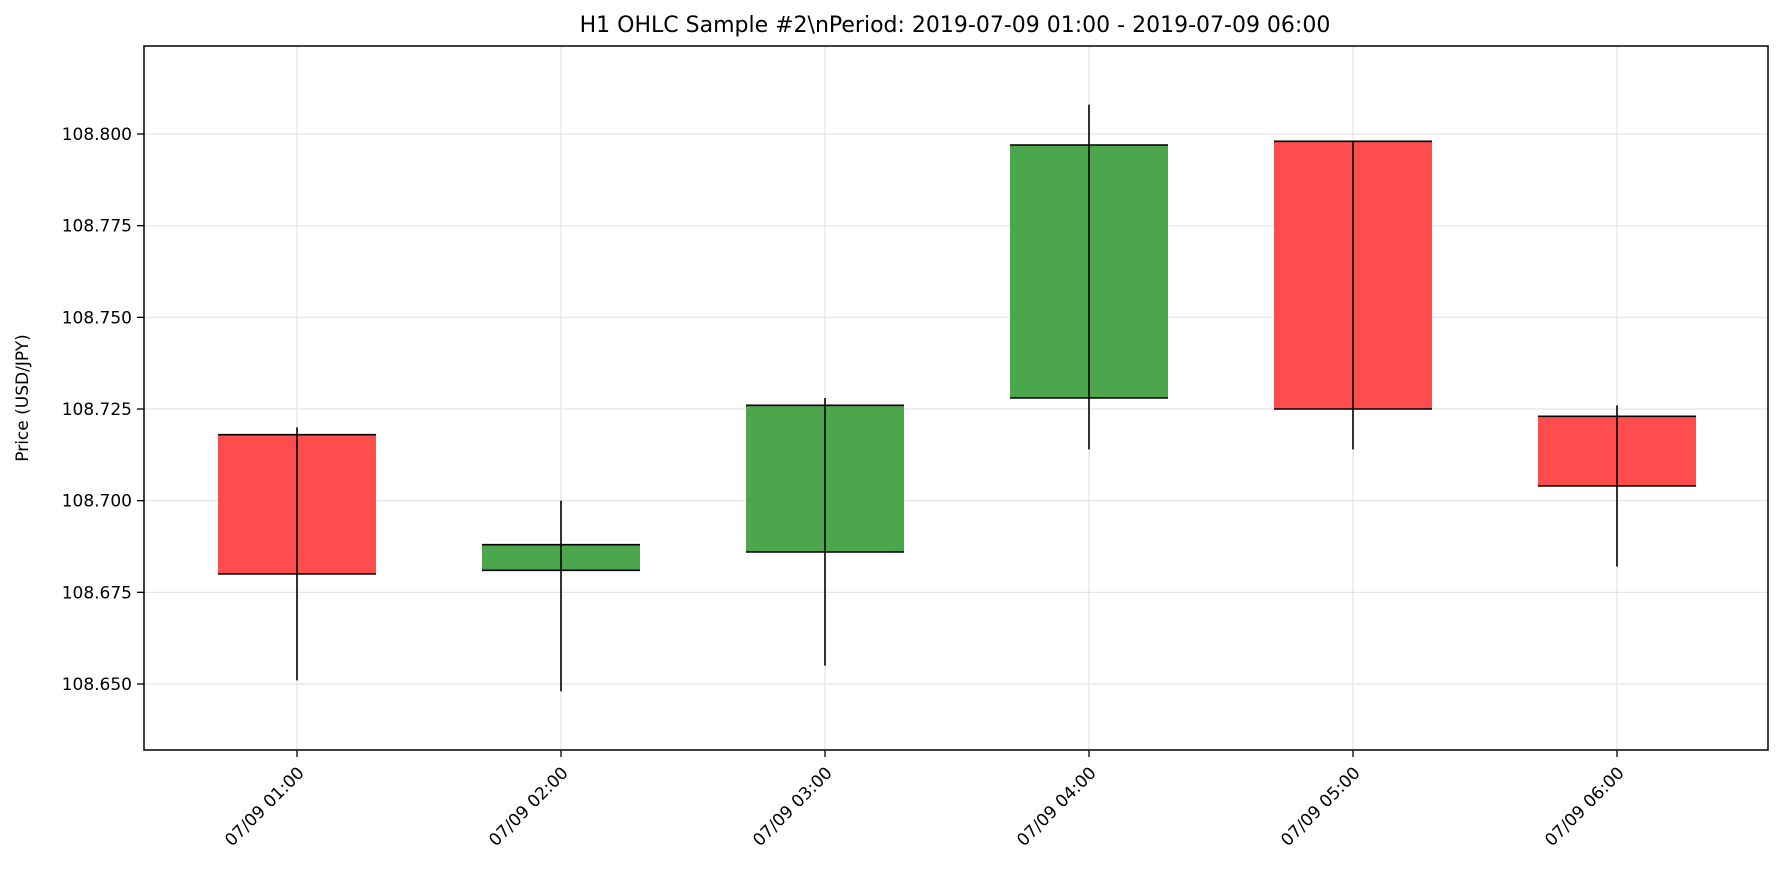 Image resolution: width=1784 pixels, height=883 pixels. I want to click on x-tick-label: 07/09 02:00, so click(528, 806).